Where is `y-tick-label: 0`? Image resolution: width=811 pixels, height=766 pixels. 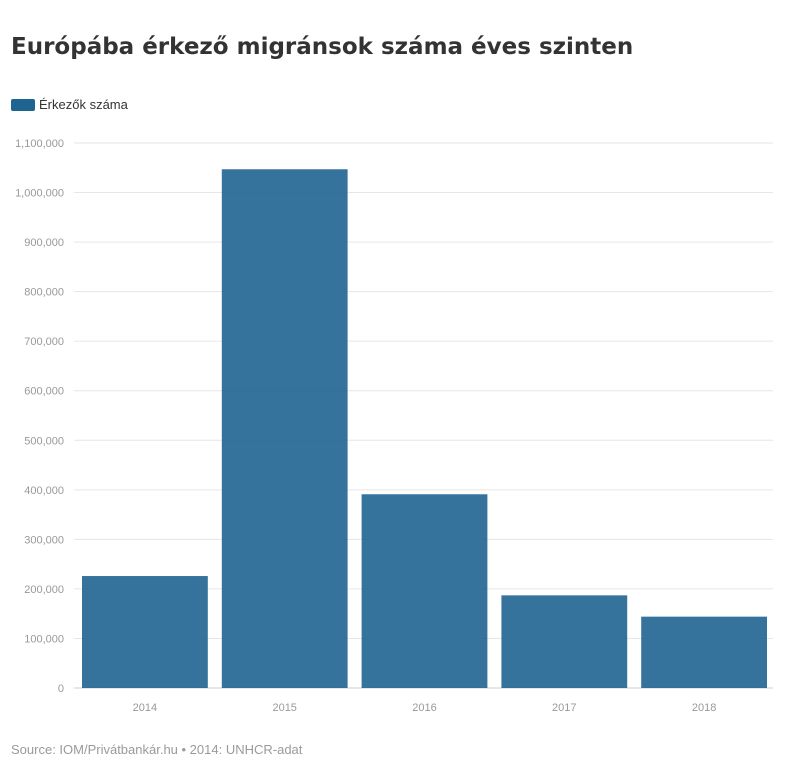
y-tick-label: 0 is located at coordinates (61, 689).